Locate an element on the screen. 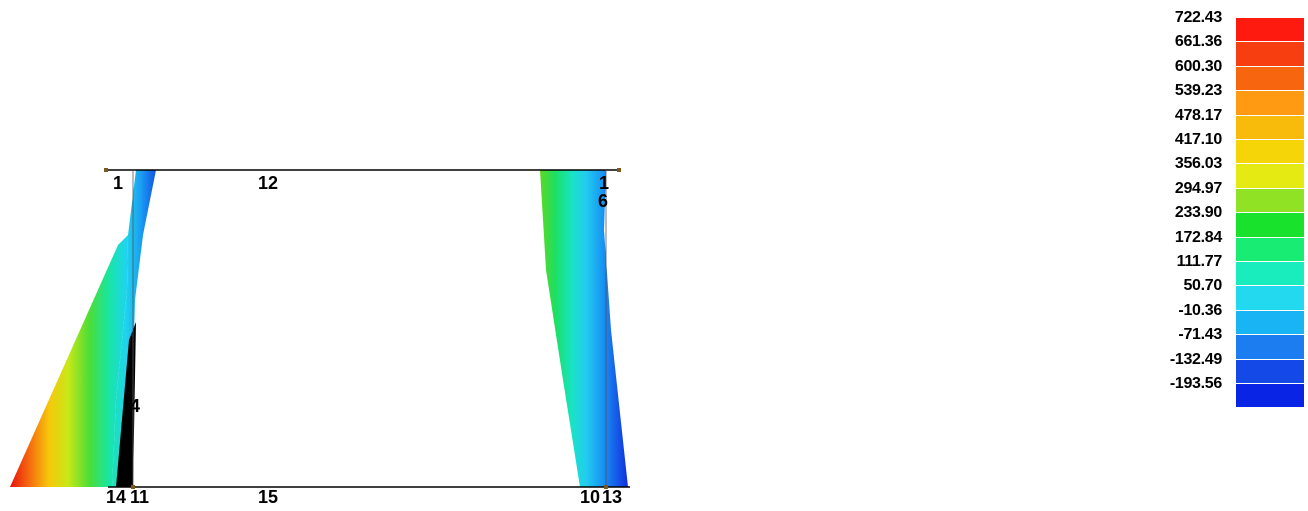  left-column-black-region is located at coordinates (126, 404).